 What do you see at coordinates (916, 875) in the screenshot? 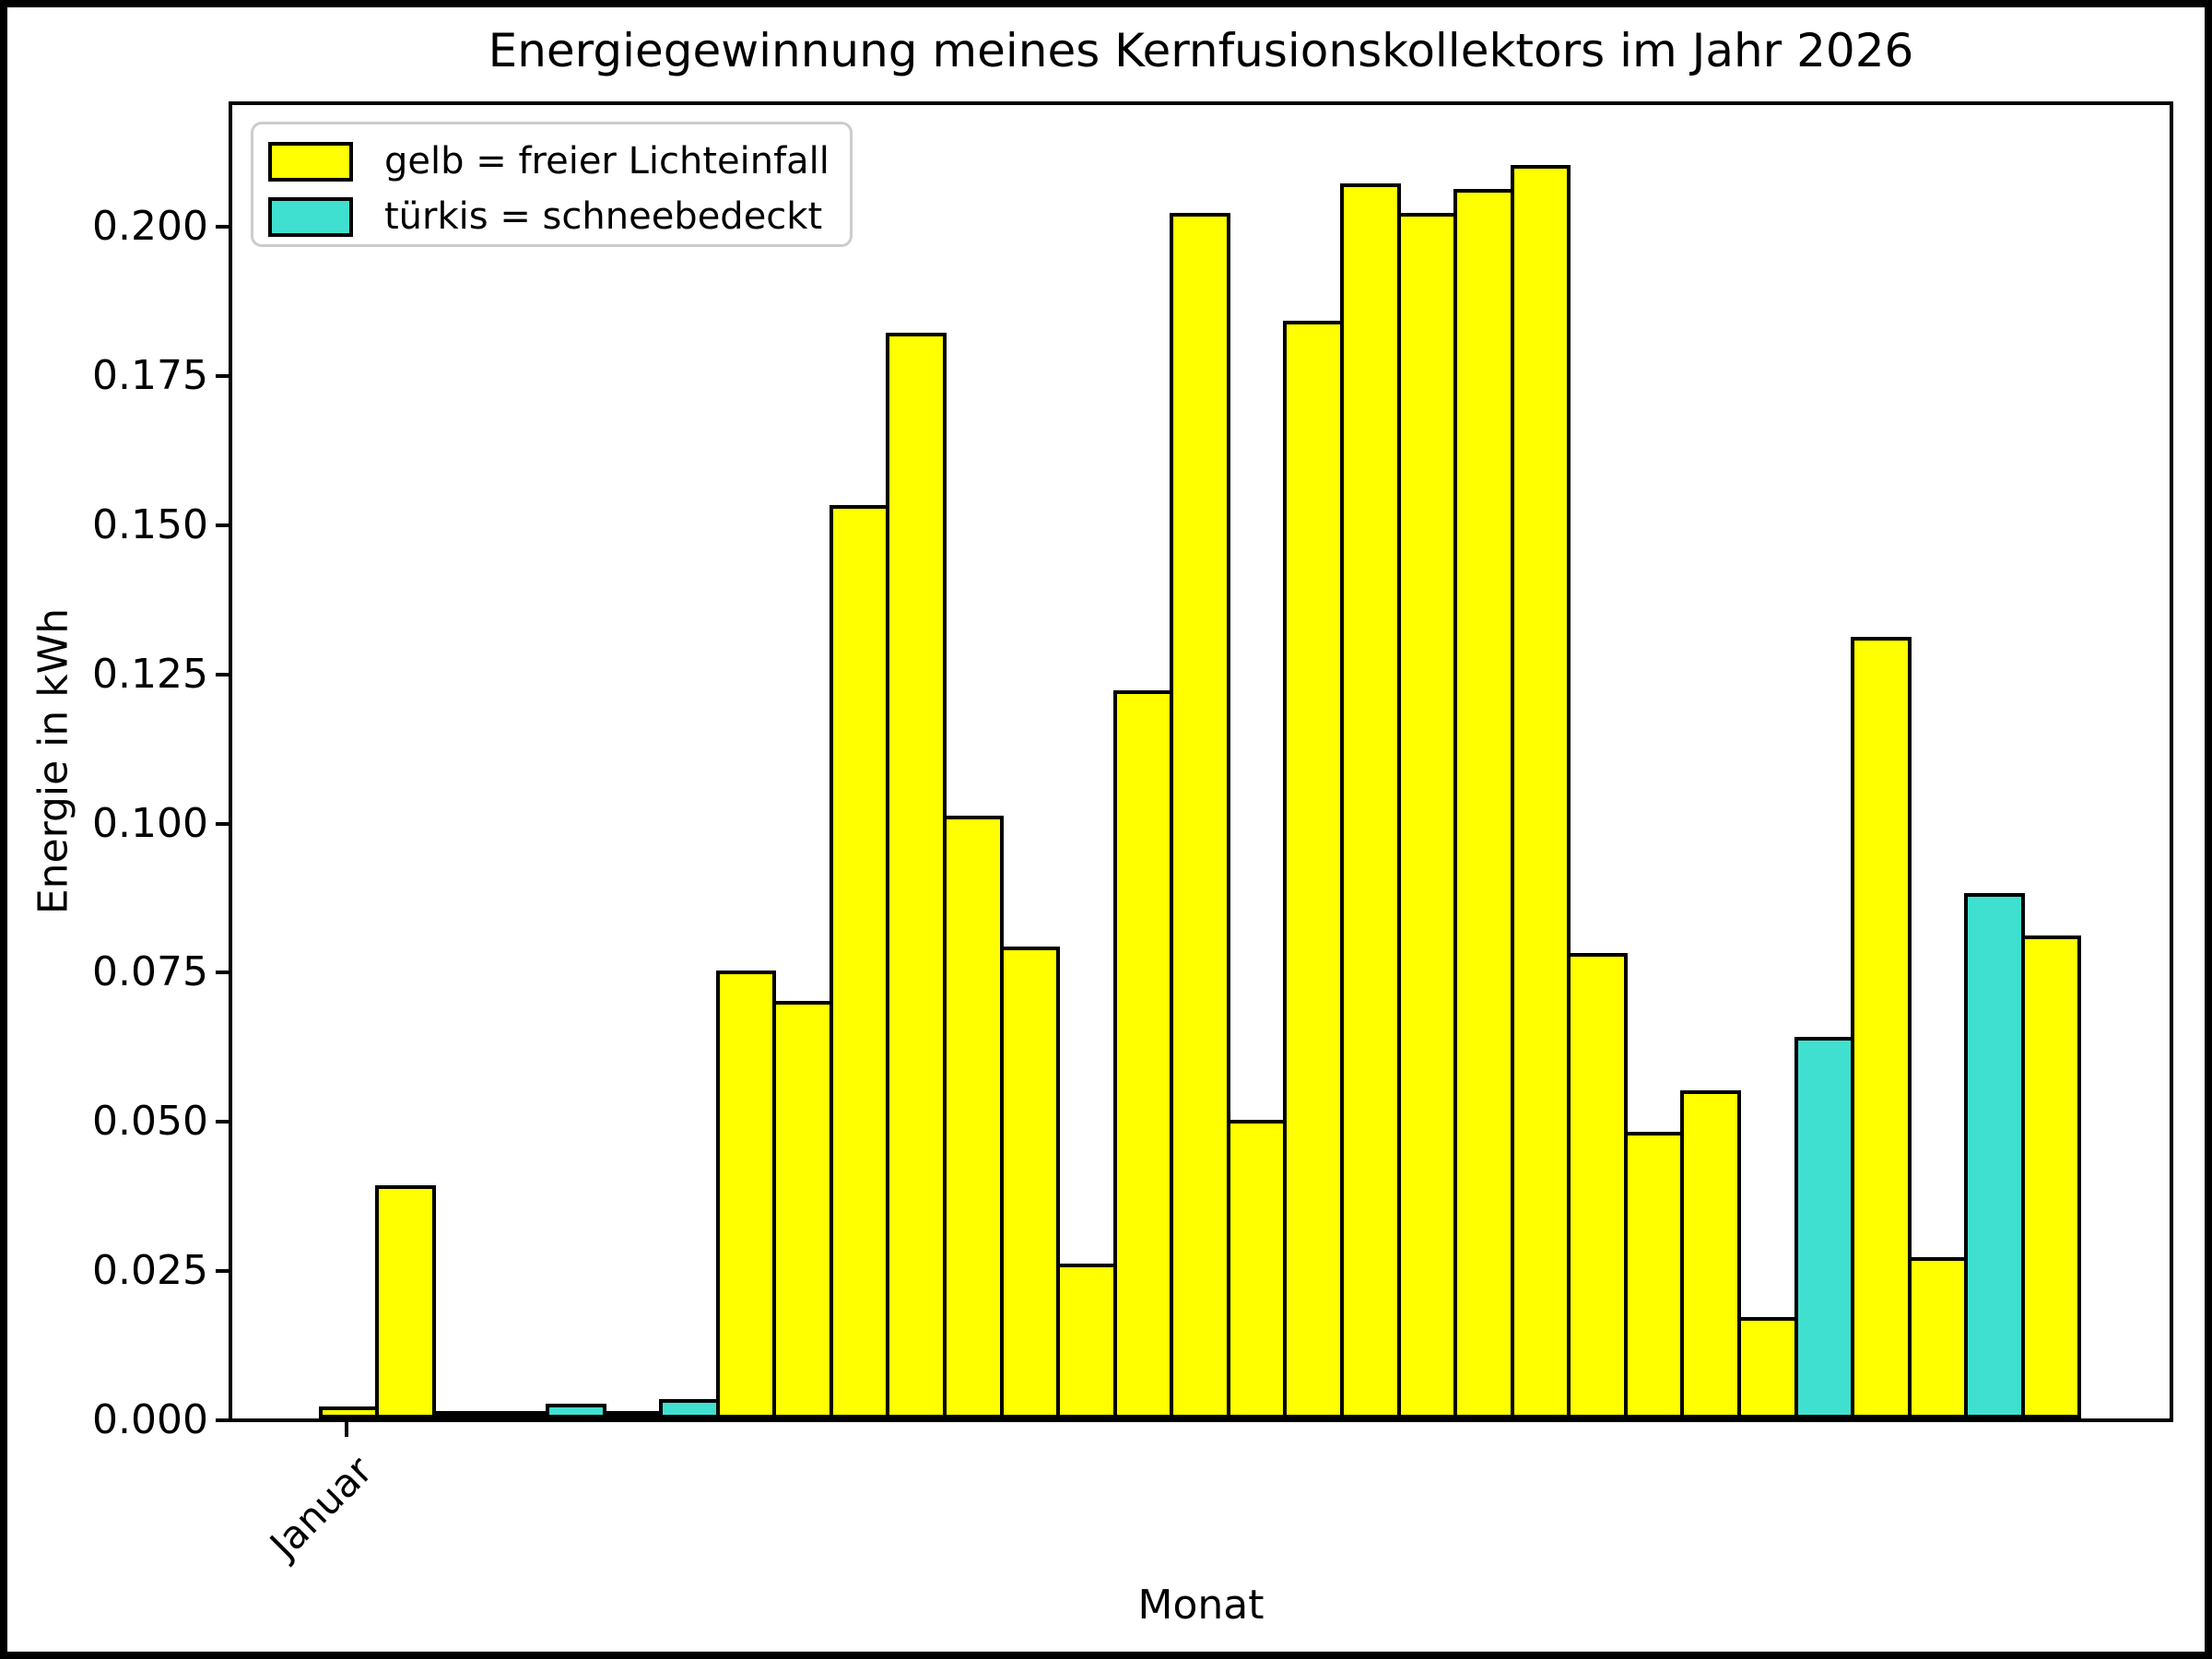
I see `bar-11-free` at bounding box center [916, 875].